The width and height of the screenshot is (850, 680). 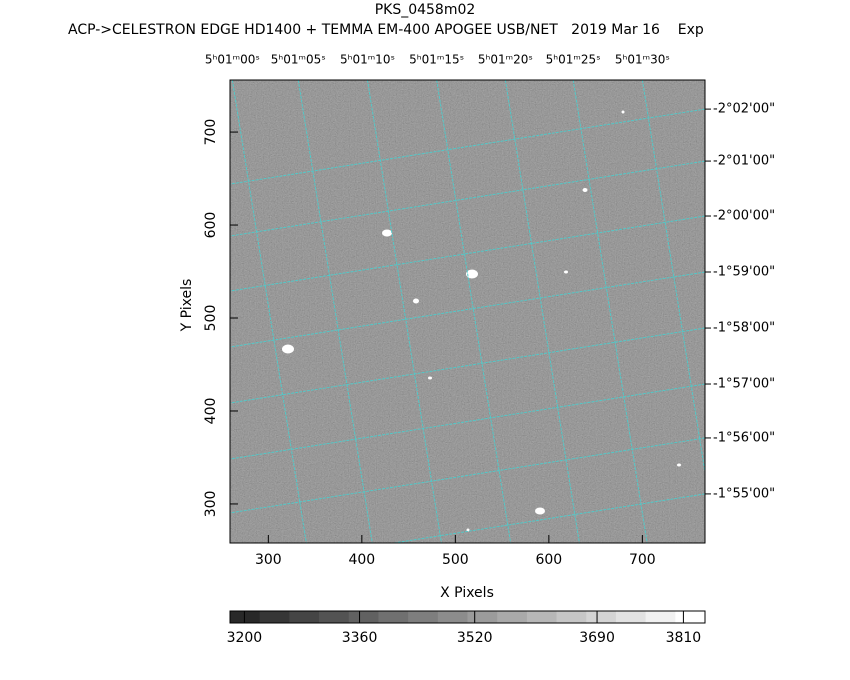 What do you see at coordinates (597, 638) in the screenshot?
I see `colorbar-tick-label: 3690` at bounding box center [597, 638].